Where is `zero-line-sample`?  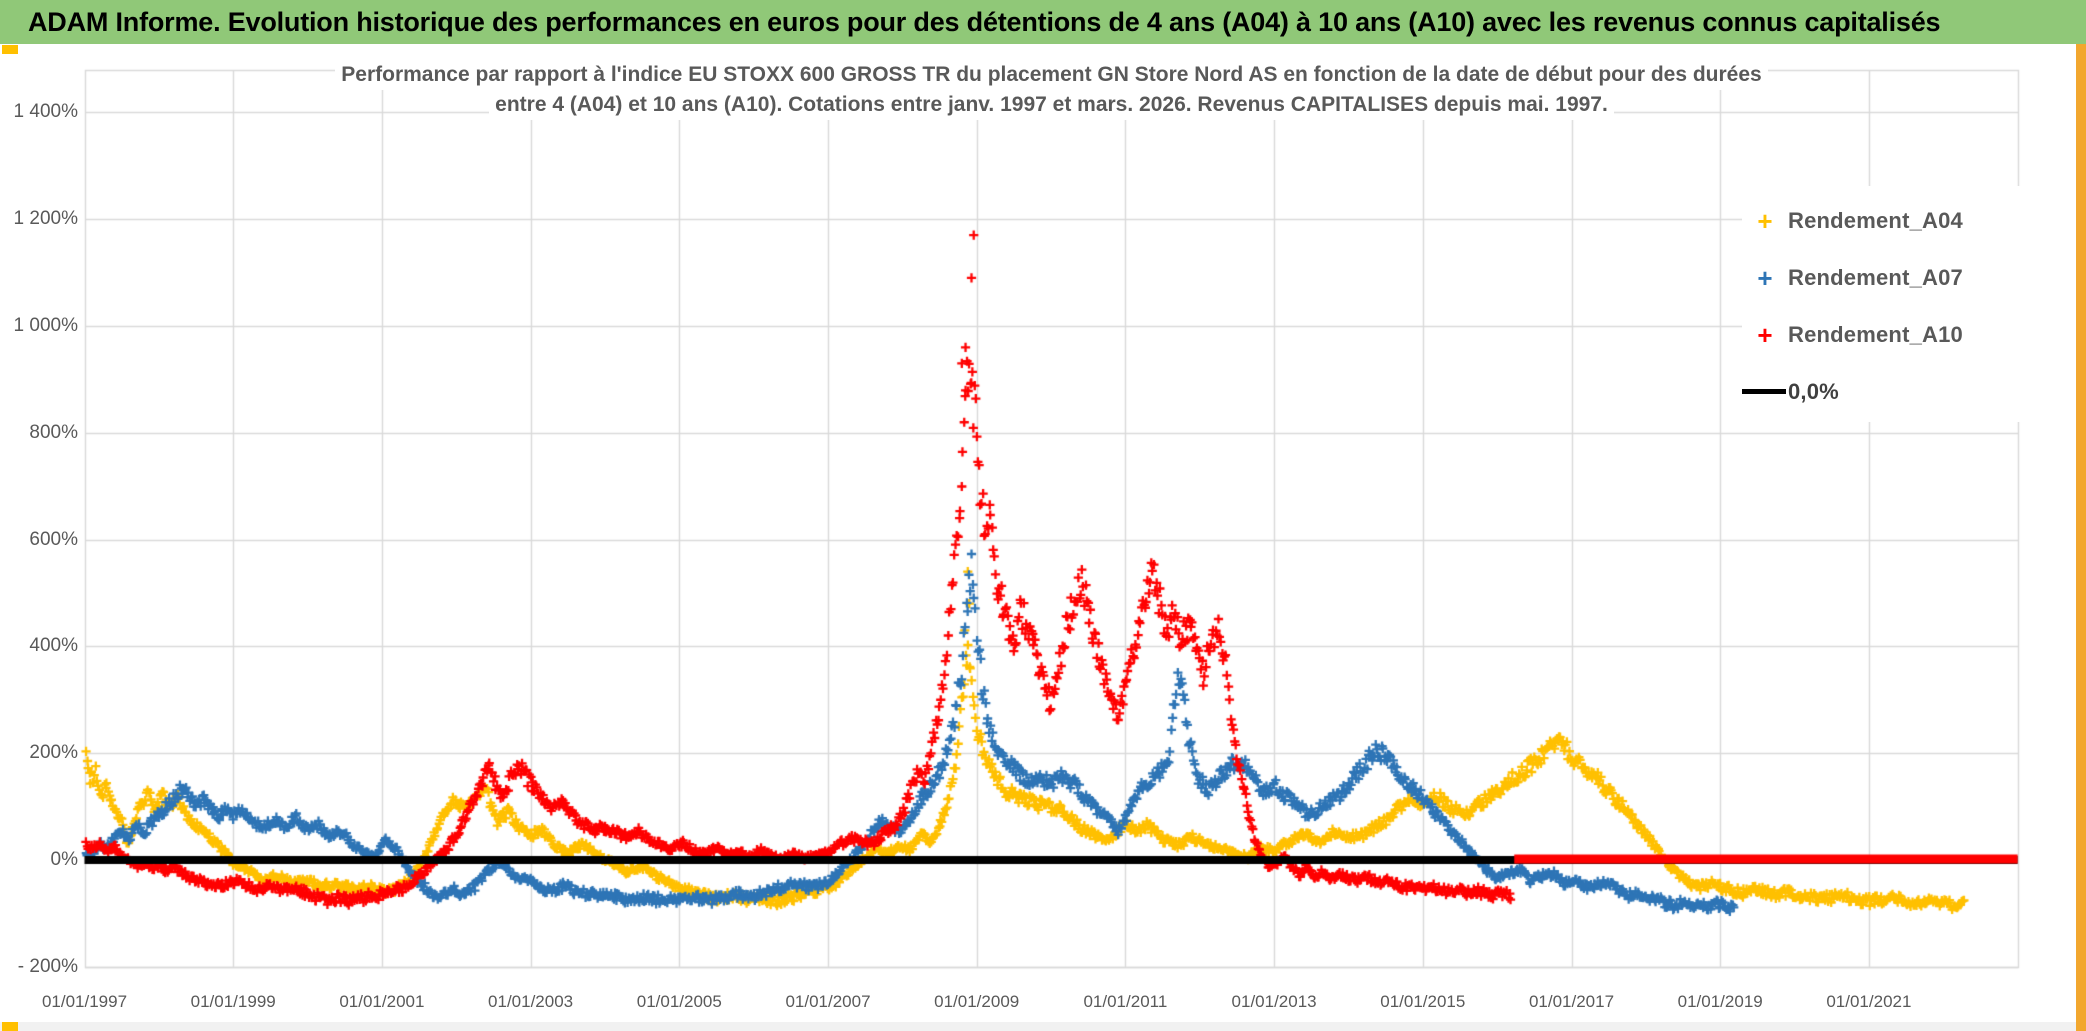 zero-line-sample is located at coordinates (1764, 391).